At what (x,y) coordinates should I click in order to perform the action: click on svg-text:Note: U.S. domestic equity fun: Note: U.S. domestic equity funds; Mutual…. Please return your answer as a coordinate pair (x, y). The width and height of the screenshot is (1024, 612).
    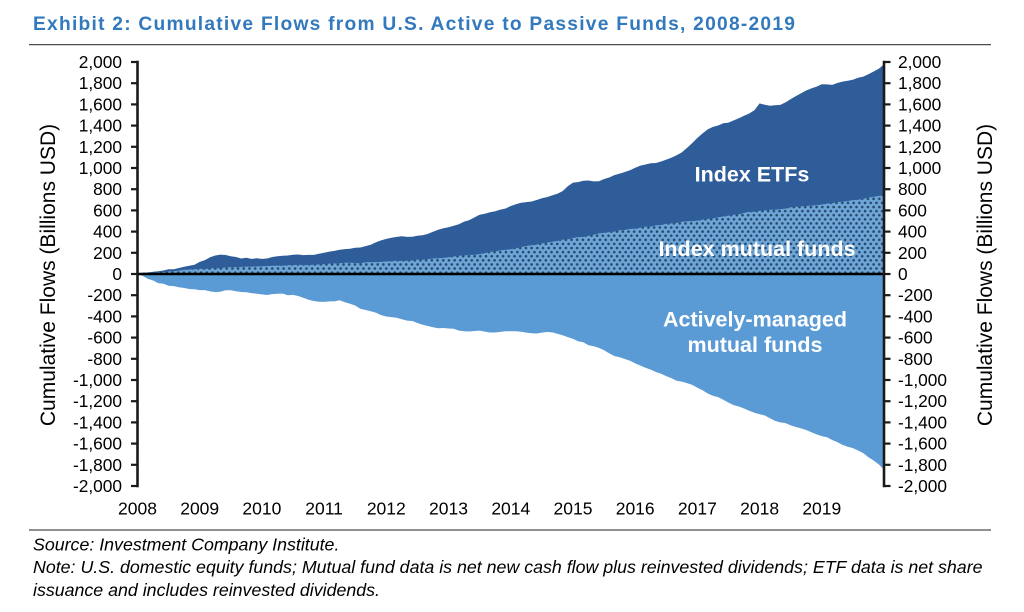
    Looking at the image, I should click on (508, 567).